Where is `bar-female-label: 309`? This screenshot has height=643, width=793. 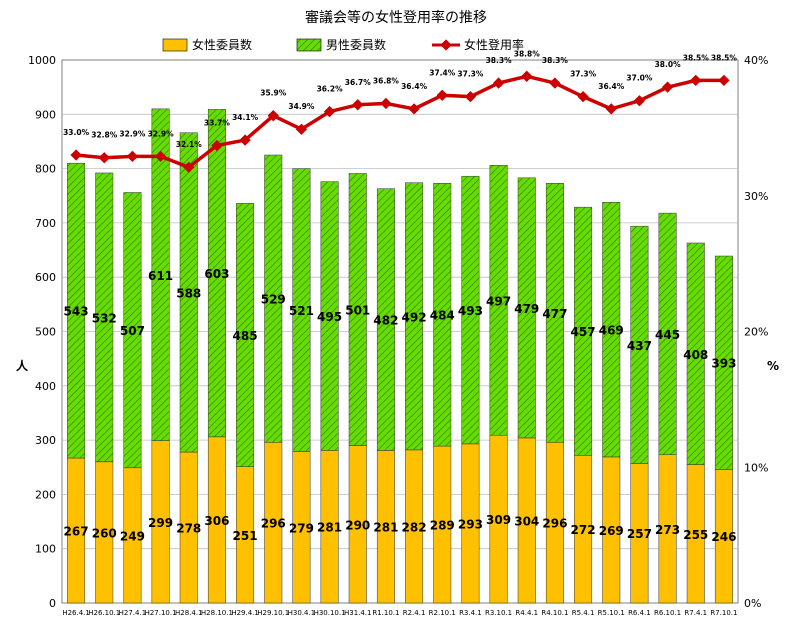 bar-female-label: 309 is located at coordinates (498, 520).